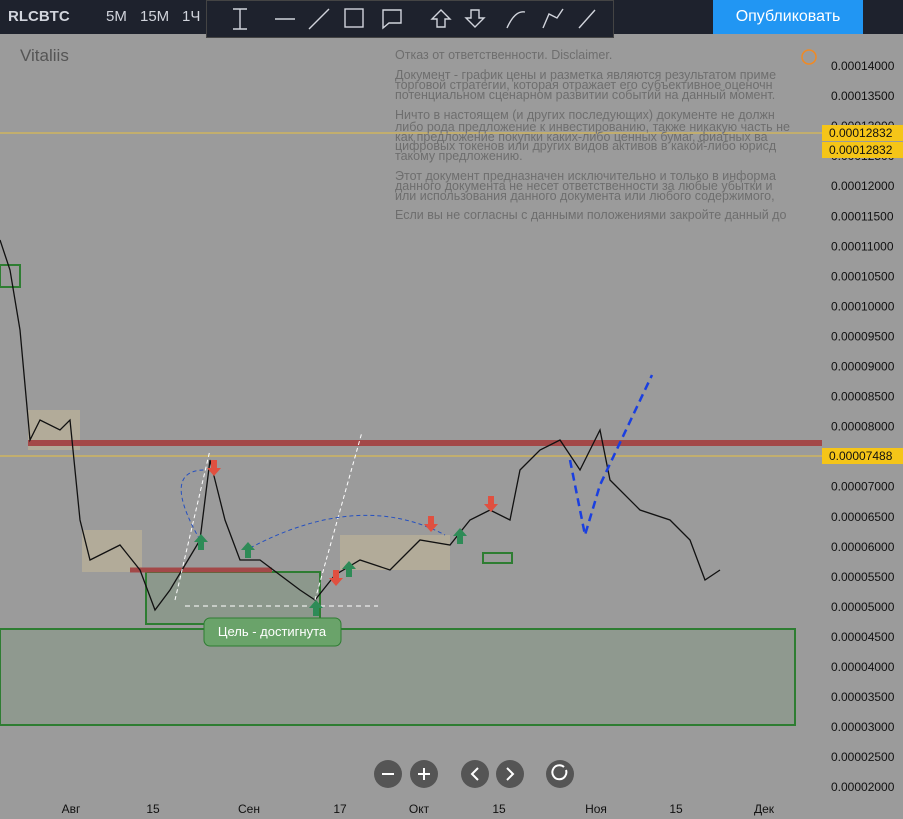  I want to click on tool-icons, so click(414, 19).